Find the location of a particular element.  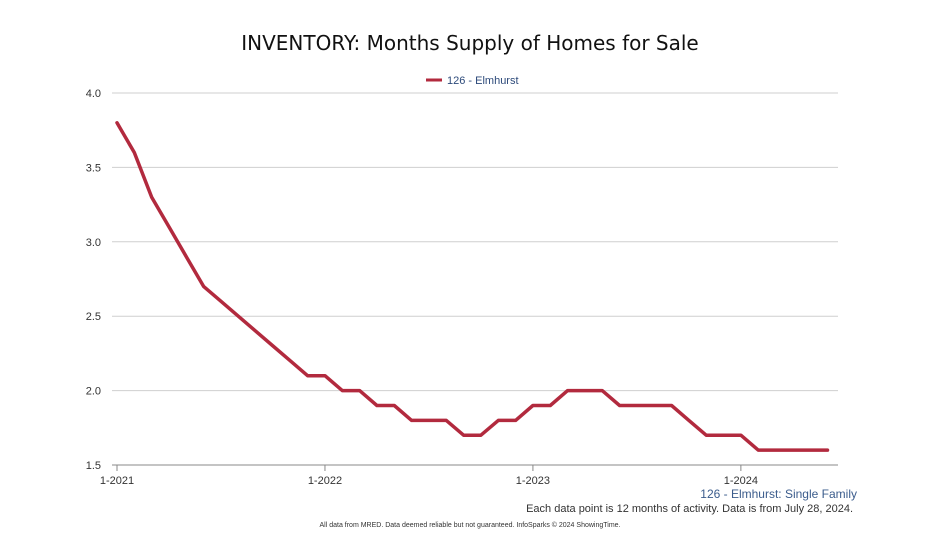

y-tick-label: 4.0 is located at coordinates (93, 94).